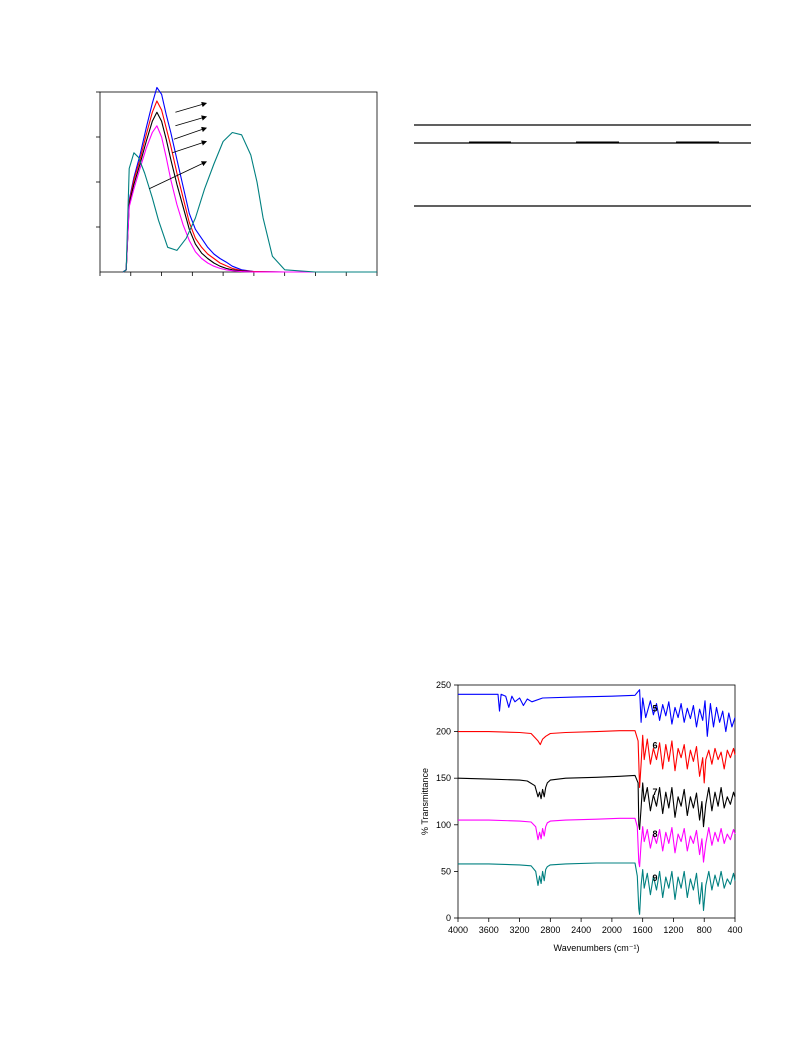 Image resolution: width=793 pixels, height=1057 pixels. I want to click on y-axis-title: % Transmittance, so click(425, 801).